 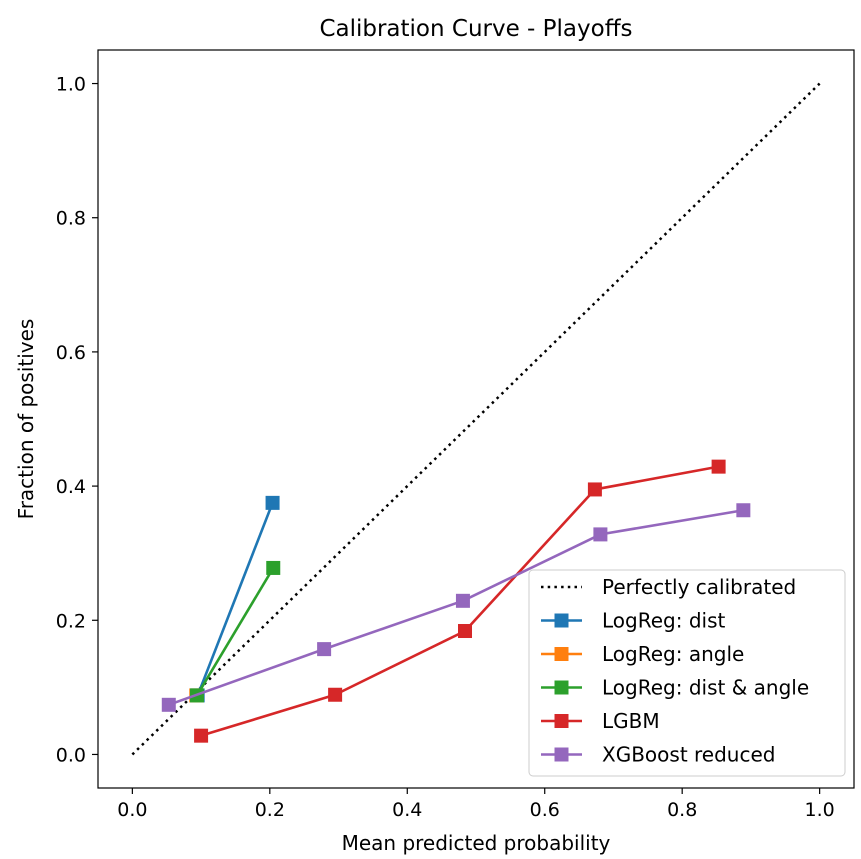 What do you see at coordinates (26, 419) in the screenshot?
I see `y-axis-title: Fraction of positives` at bounding box center [26, 419].